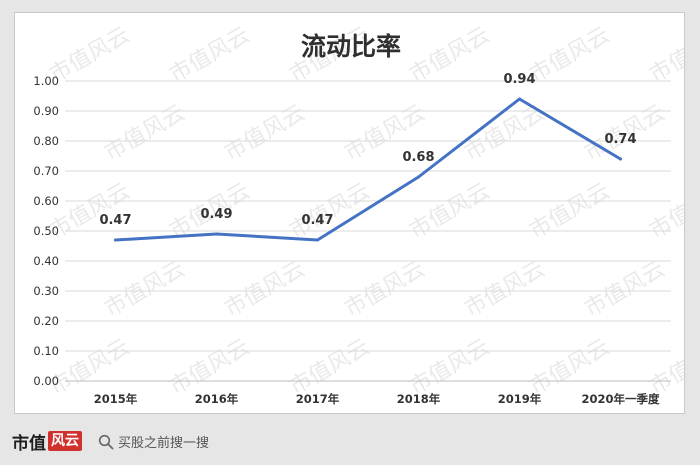 The width and height of the screenshot is (700, 465). What do you see at coordinates (46, 381) in the screenshot?
I see `y-tick-label: 0.00` at bounding box center [46, 381].